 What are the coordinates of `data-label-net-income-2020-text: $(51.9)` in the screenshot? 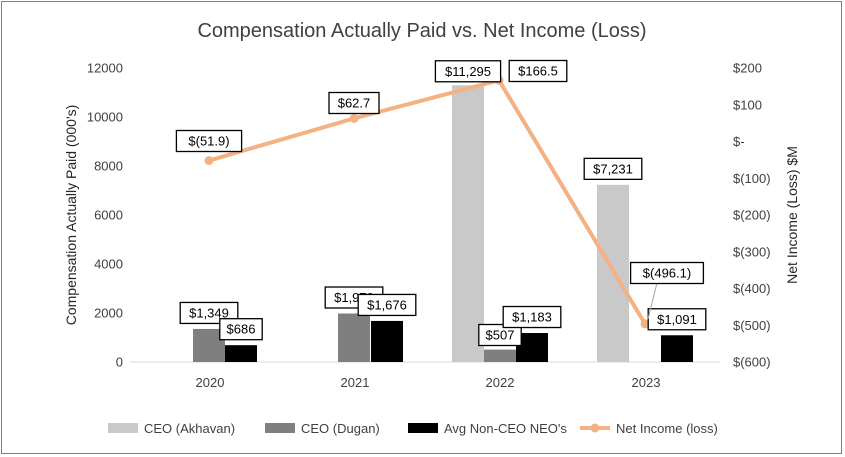 It's located at (208, 141).